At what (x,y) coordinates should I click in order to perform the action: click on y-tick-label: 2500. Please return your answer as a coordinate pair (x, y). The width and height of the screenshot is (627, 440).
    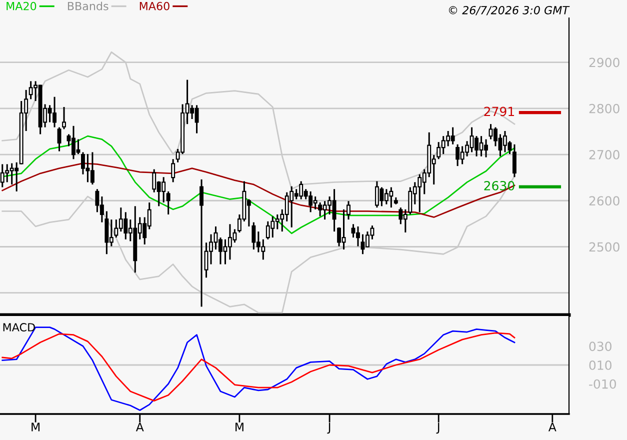
    Looking at the image, I should click on (604, 247).